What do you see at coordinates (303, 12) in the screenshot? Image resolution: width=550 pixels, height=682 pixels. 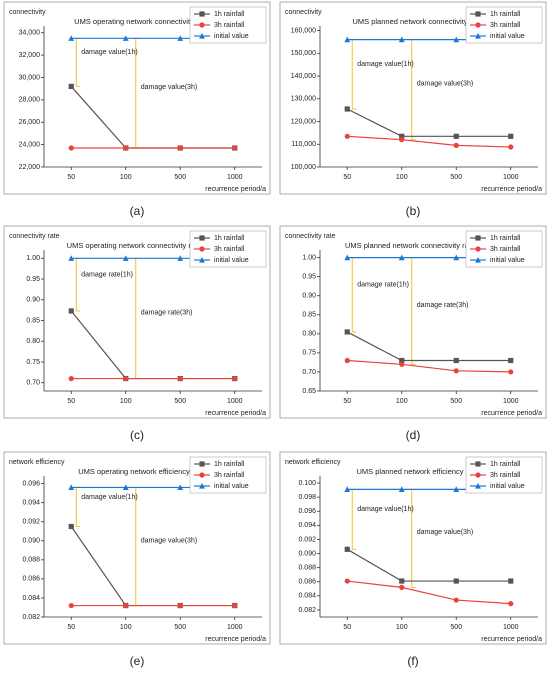 I see `y-axis-label: connectivity` at bounding box center [303, 12].